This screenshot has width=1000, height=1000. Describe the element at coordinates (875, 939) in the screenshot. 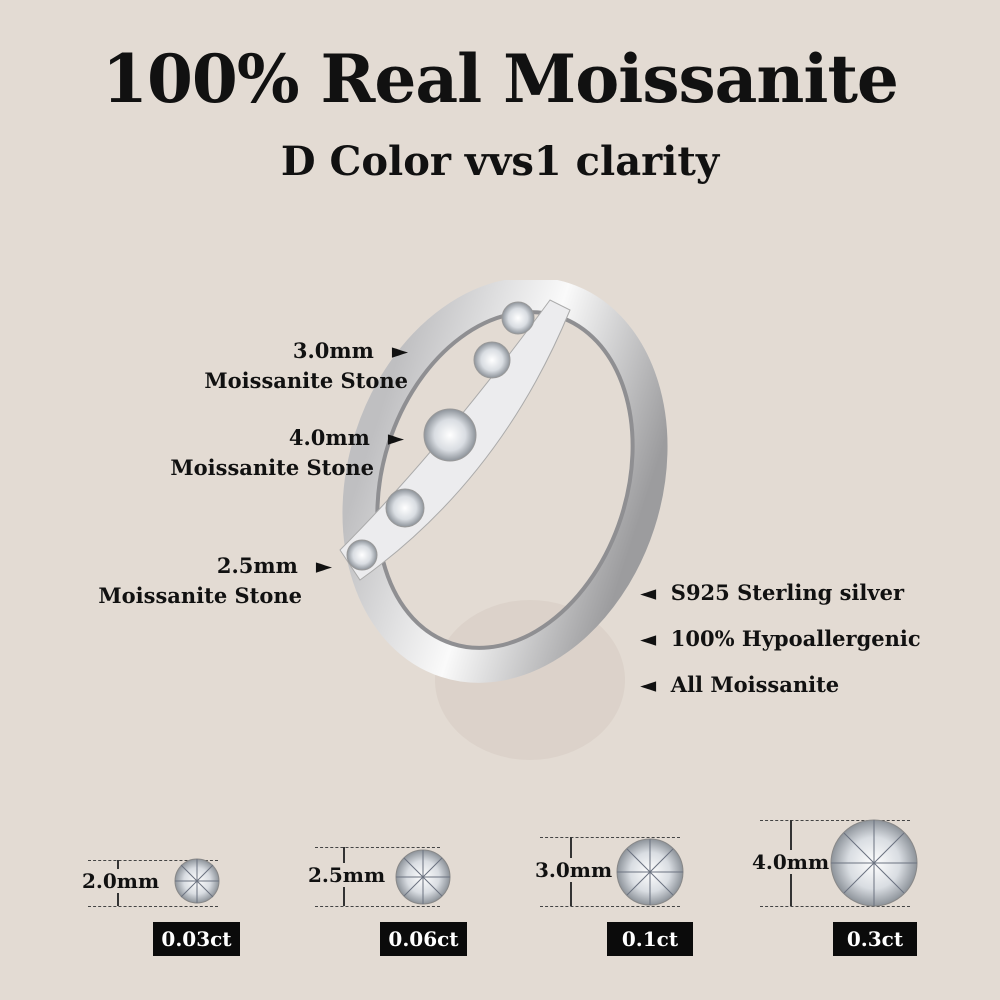

I see `carat-badge: 0.3ct` at that location.